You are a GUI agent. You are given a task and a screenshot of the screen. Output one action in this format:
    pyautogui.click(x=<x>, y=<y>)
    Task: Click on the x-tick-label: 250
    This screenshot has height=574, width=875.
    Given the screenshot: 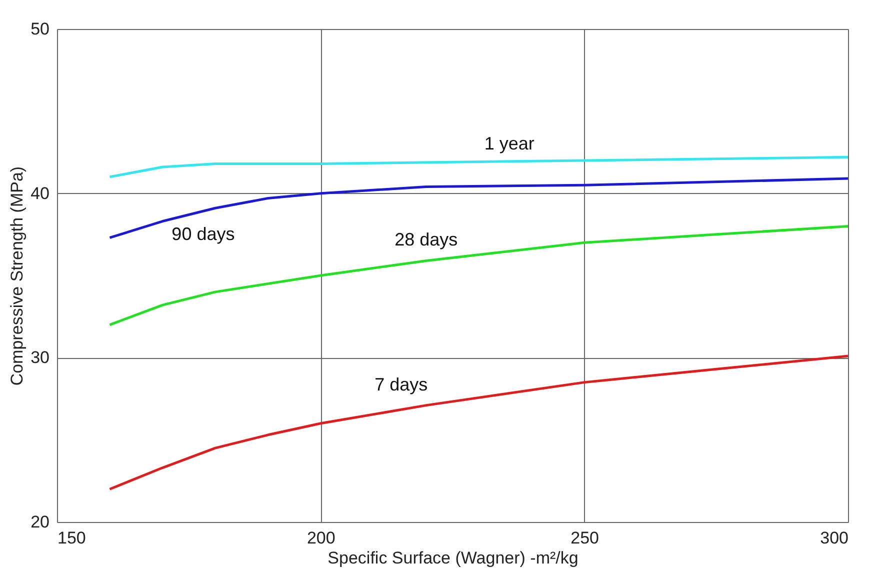 What is the action you would take?
    pyautogui.click(x=585, y=538)
    